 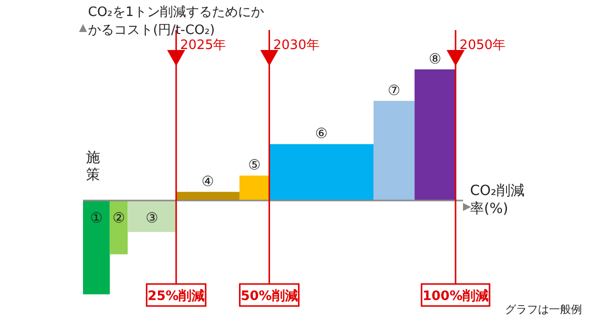 I want to click on x-tick-label: 100%削減, so click(x=455, y=296).